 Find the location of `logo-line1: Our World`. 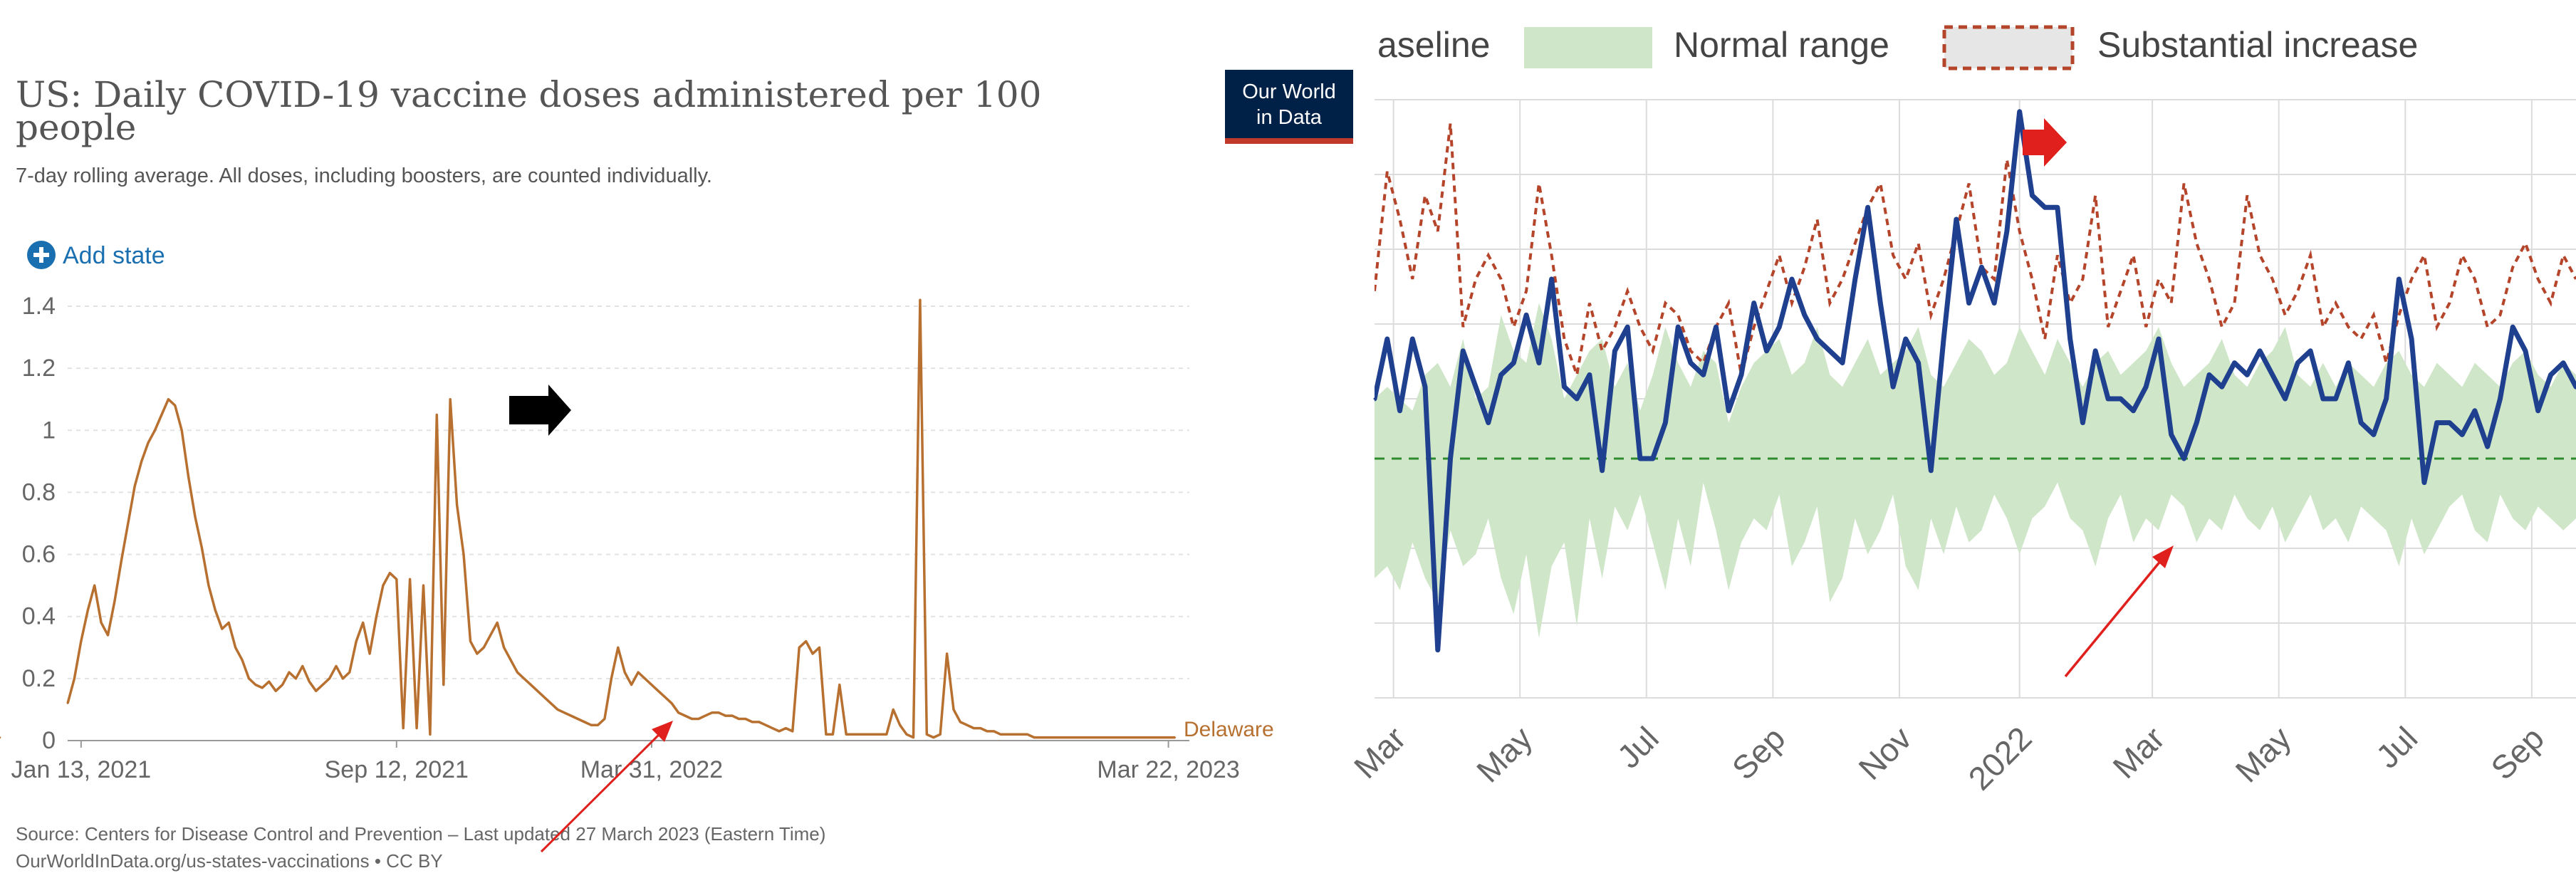

logo-line1: Our World is located at coordinates (1289, 91).